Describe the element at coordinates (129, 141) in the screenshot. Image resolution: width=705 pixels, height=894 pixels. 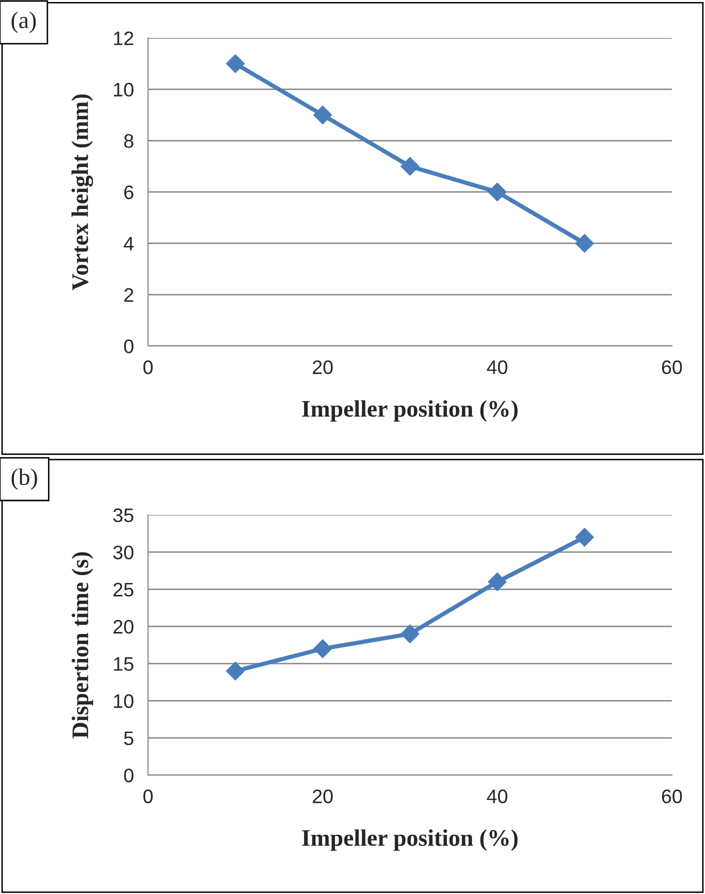
I see `y-tick-label: 8` at that location.